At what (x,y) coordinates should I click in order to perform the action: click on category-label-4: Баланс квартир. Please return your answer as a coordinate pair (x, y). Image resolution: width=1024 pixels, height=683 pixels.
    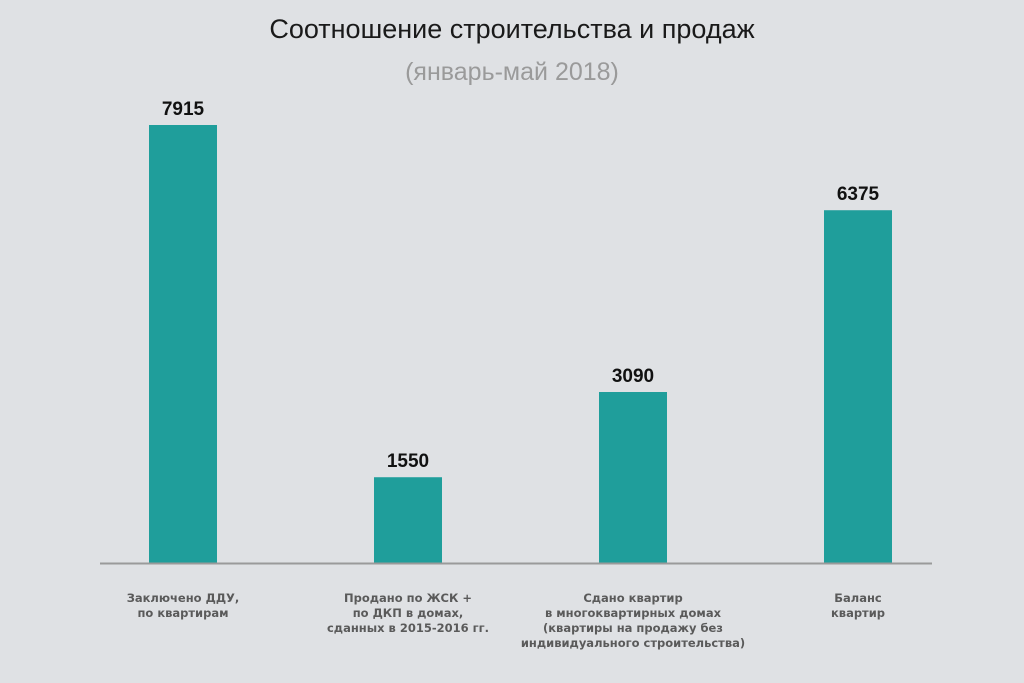
    Looking at the image, I should click on (858, 605).